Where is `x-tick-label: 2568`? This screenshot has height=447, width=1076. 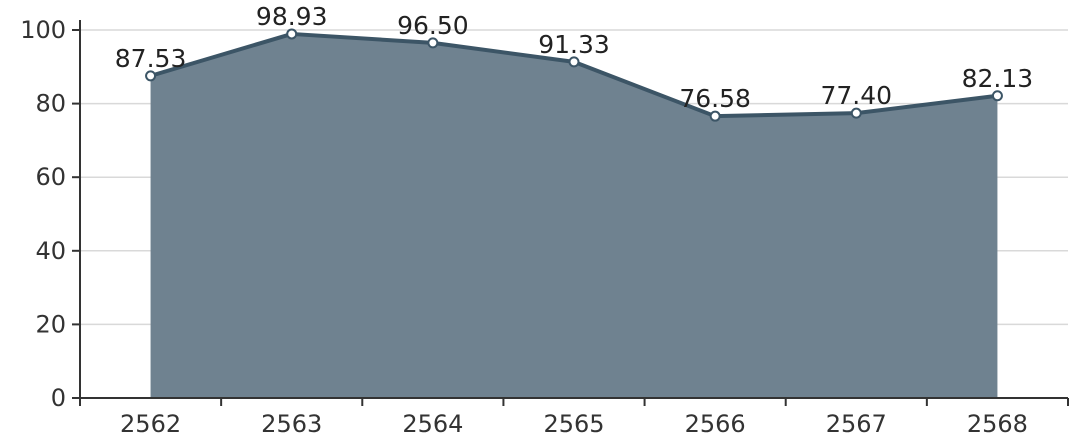
x-tick-label: 2568 is located at coordinates (997, 424).